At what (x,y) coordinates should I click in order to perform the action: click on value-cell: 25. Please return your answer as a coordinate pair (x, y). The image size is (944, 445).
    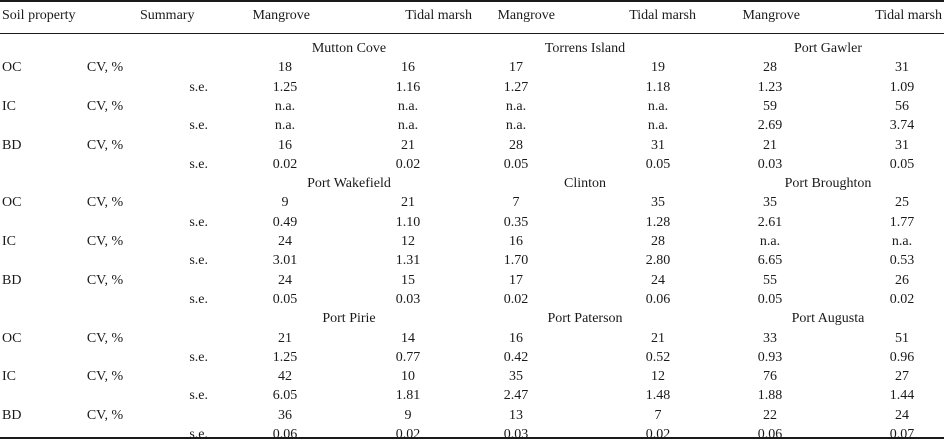
    Looking at the image, I should click on (902, 203).